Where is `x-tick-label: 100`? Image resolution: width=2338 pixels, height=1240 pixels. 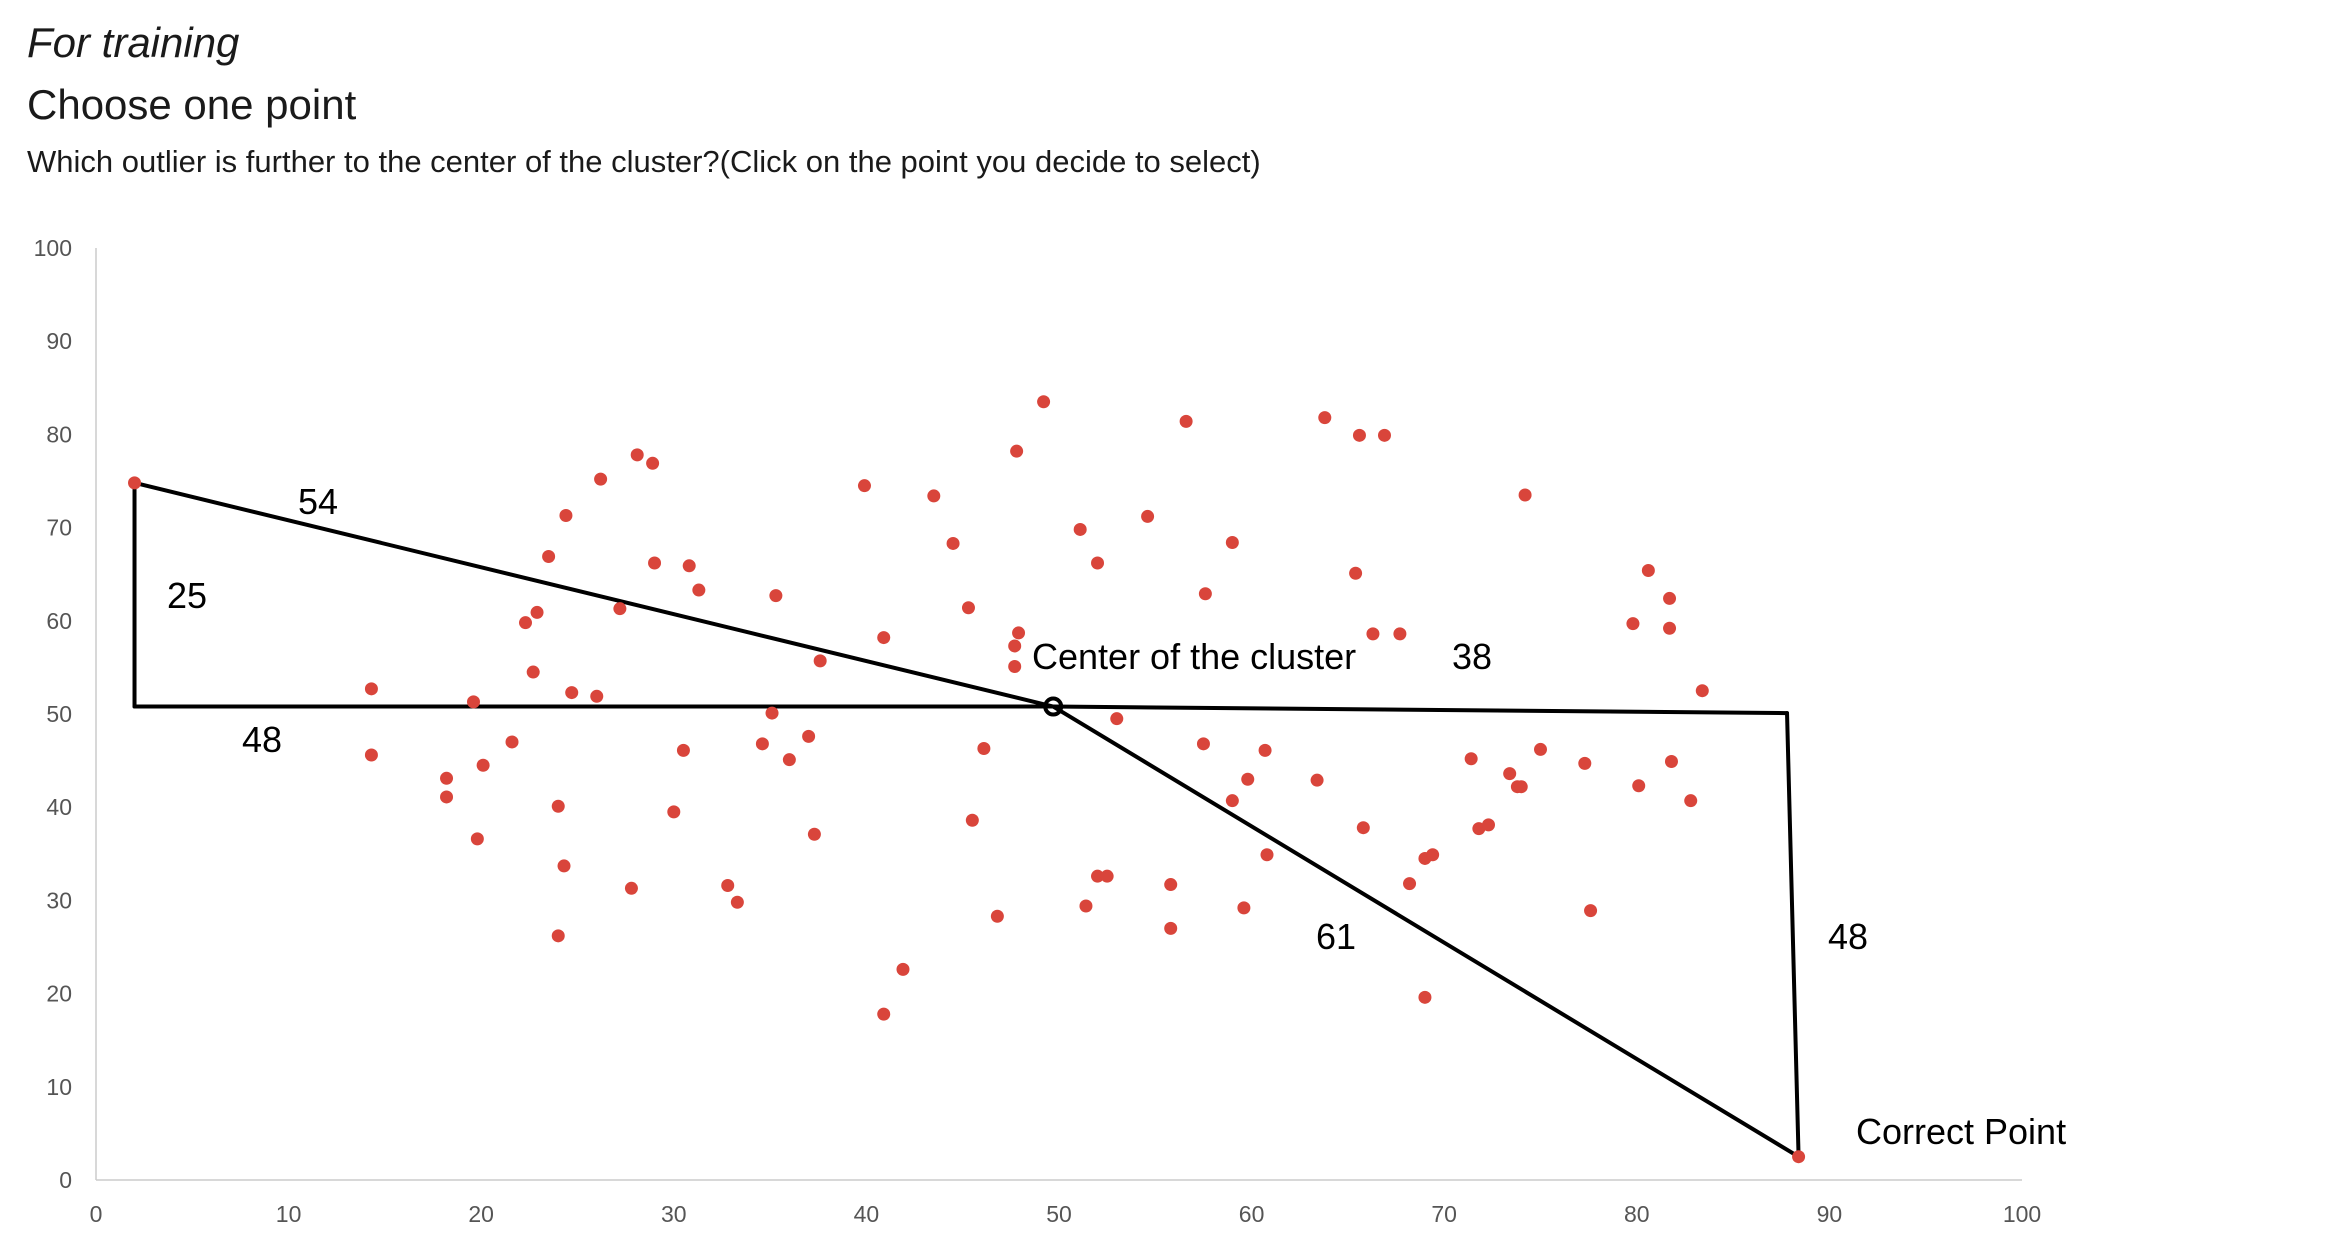
x-tick-label: 100 is located at coordinates (2022, 1214).